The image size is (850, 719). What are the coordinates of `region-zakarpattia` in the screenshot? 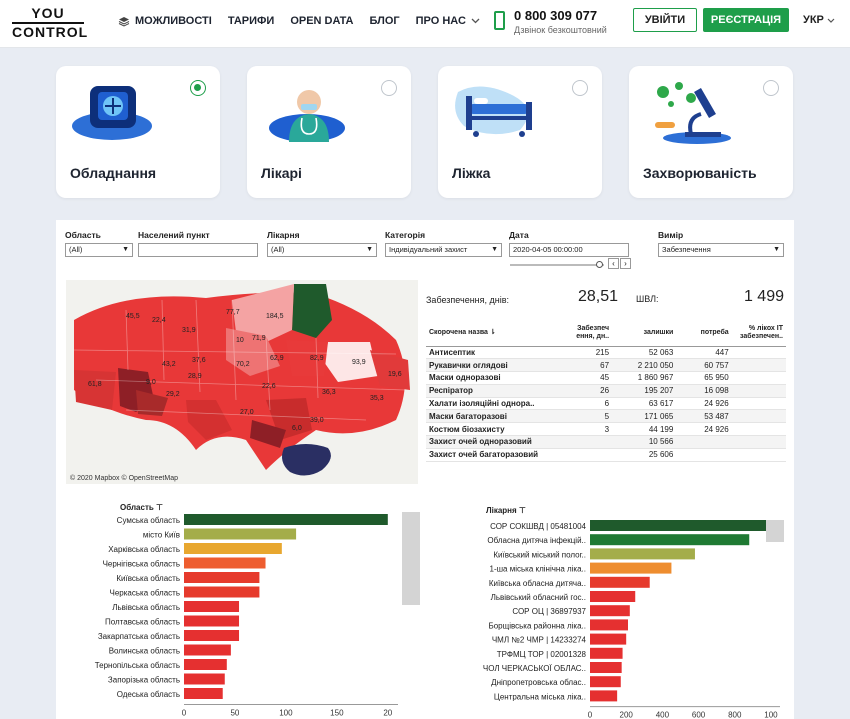 It's located at (95, 390).